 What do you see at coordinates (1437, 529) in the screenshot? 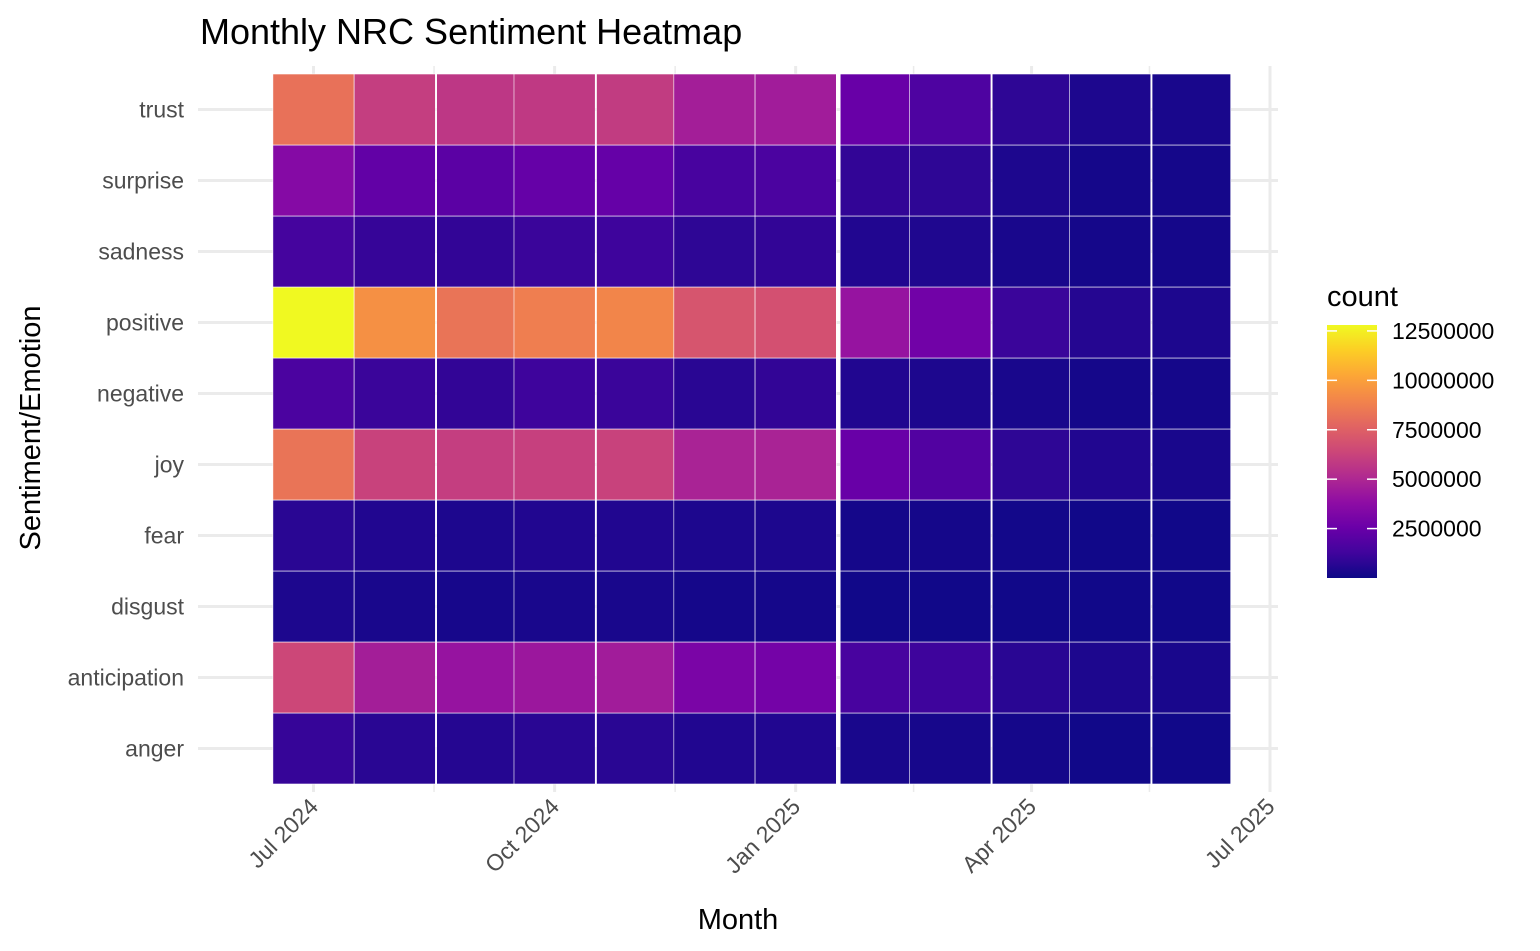
I see `legend-tick-label: 2500000` at bounding box center [1437, 529].